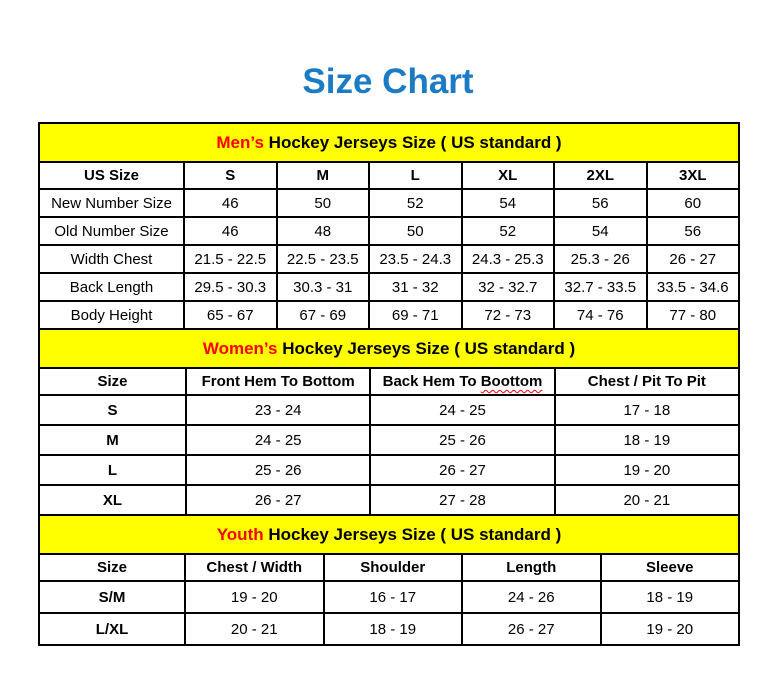  Describe the element at coordinates (111, 231) in the screenshot. I see `row-label: Old Number Size` at that location.